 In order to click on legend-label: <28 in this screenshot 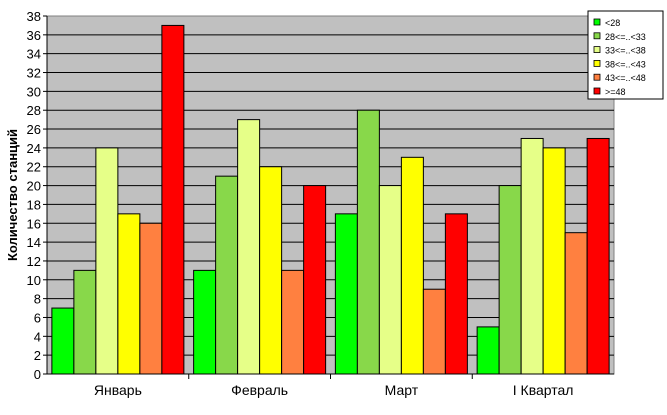, I will do `click(612, 23)`.